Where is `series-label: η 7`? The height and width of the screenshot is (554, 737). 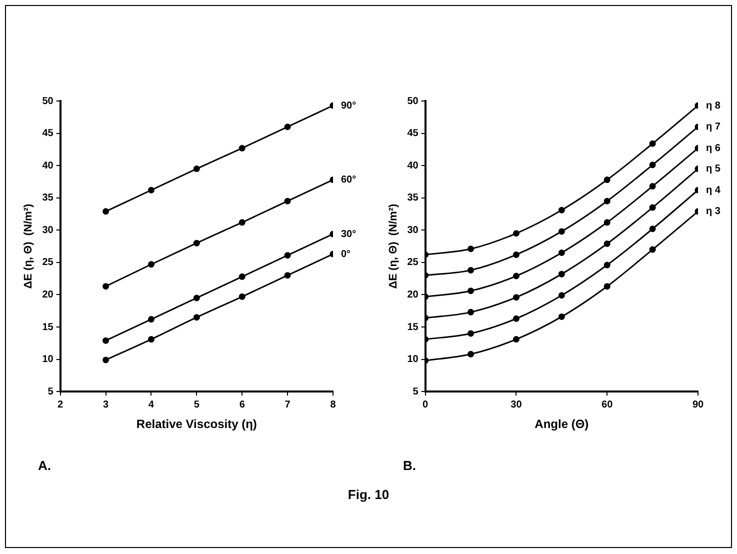
series-label: η 7 is located at coordinates (713, 127).